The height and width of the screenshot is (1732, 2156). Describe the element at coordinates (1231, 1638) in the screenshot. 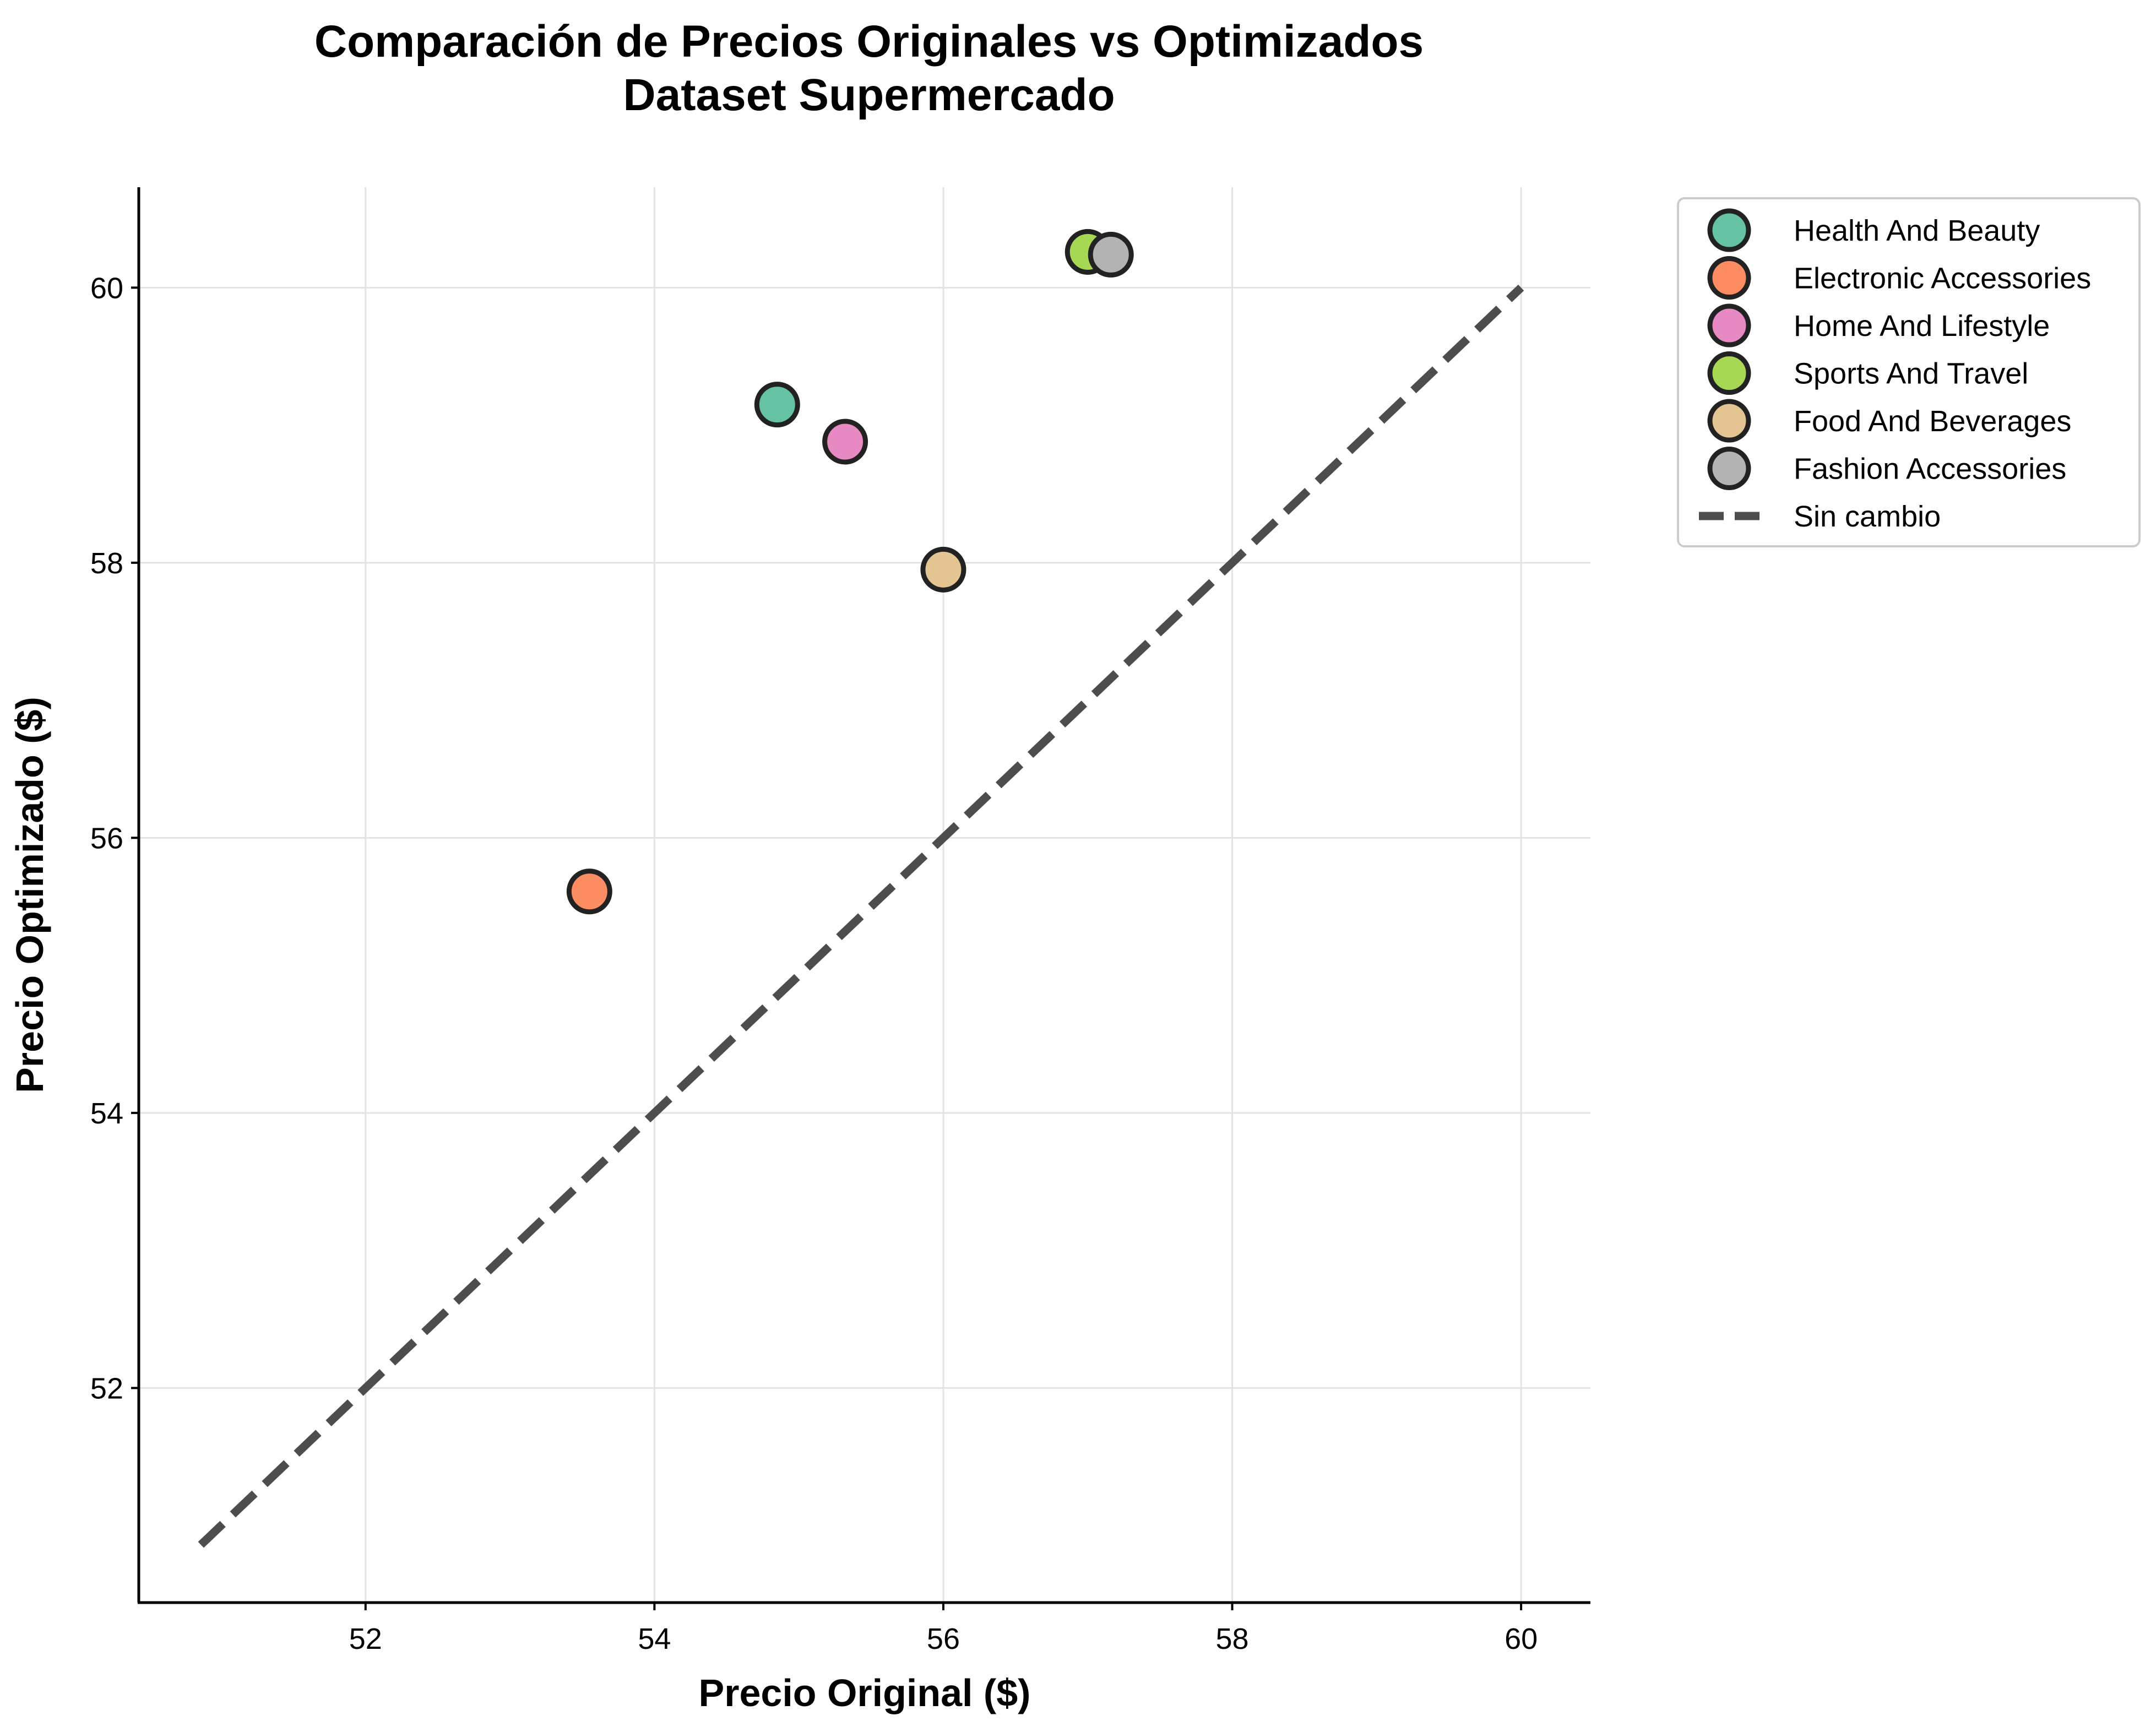

I see `x-tick-label: 58` at that location.